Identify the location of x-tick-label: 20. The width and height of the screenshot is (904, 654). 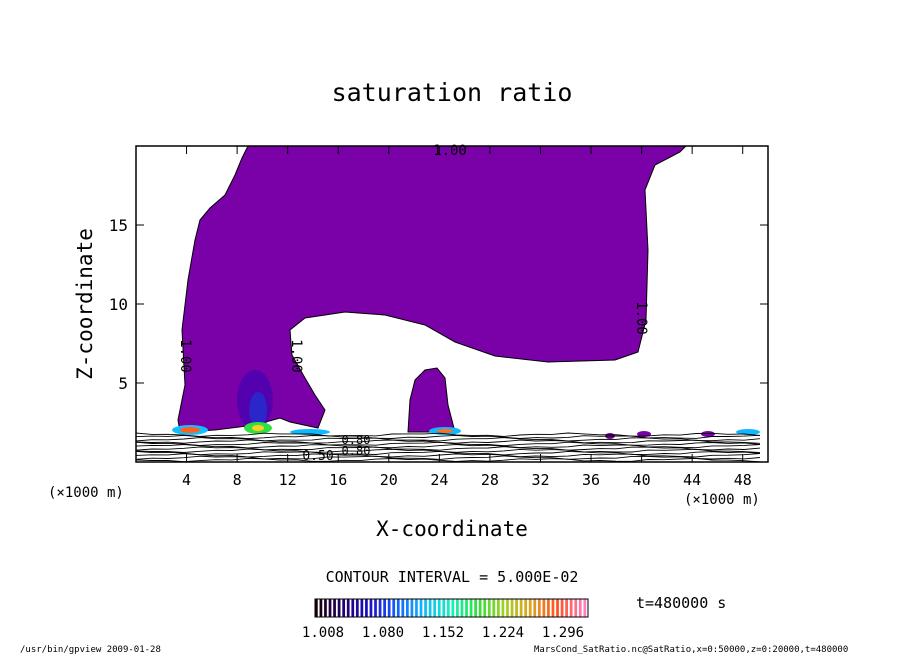
(389, 480).